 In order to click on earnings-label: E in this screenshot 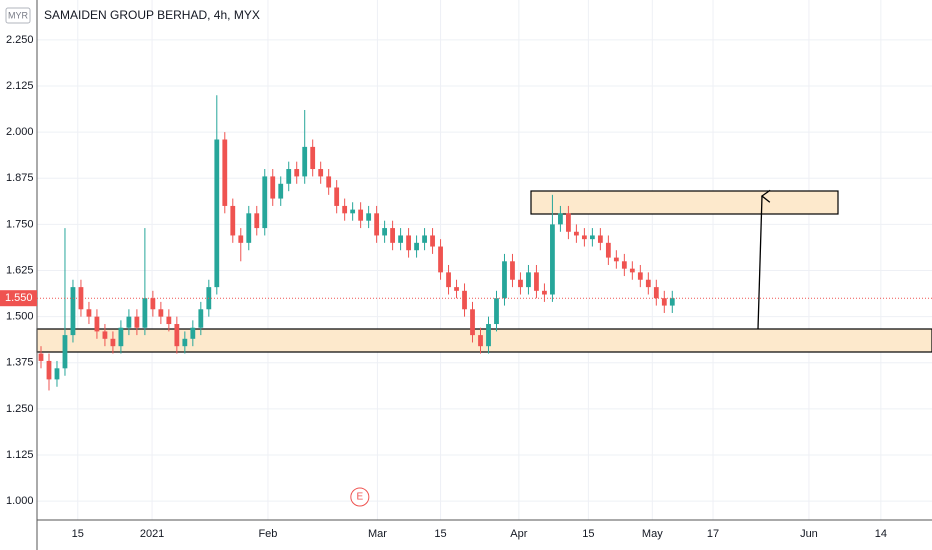, I will do `click(360, 497)`.